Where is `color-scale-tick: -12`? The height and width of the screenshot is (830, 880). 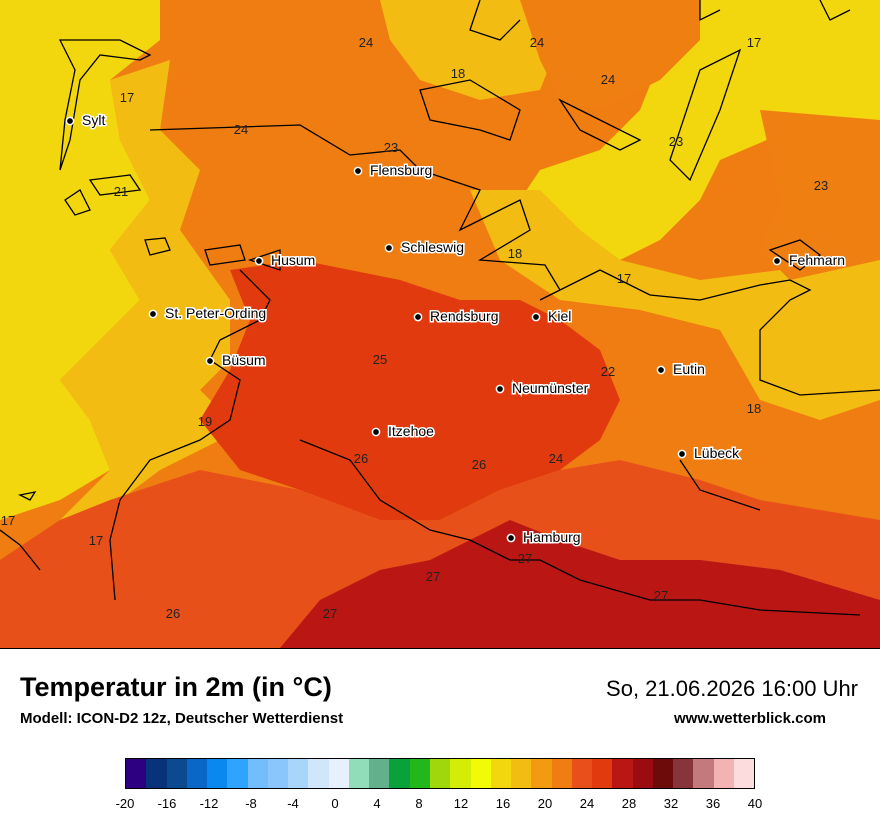 color-scale-tick: -12 is located at coordinates (209, 803).